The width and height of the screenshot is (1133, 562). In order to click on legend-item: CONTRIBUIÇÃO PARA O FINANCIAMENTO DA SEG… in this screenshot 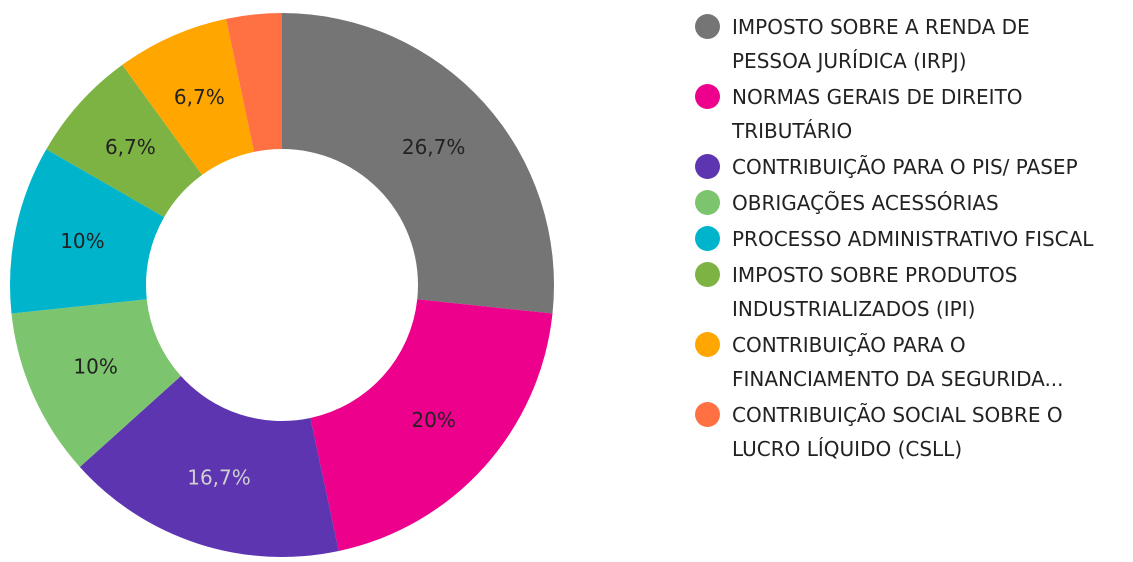, I will do `click(910, 362)`.